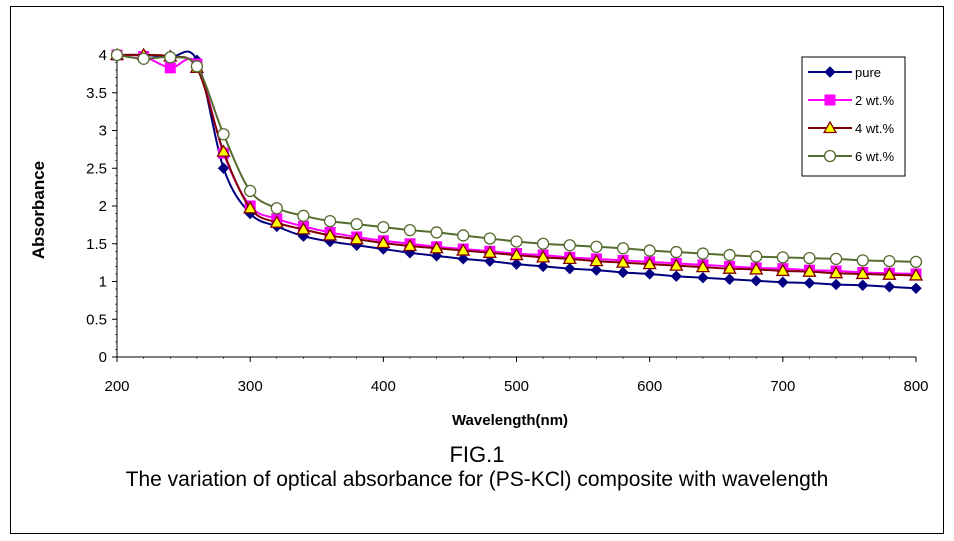 The height and width of the screenshot is (541, 954). What do you see at coordinates (38, 210) in the screenshot?
I see `y-axis-title: Absorbance` at bounding box center [38, 210].